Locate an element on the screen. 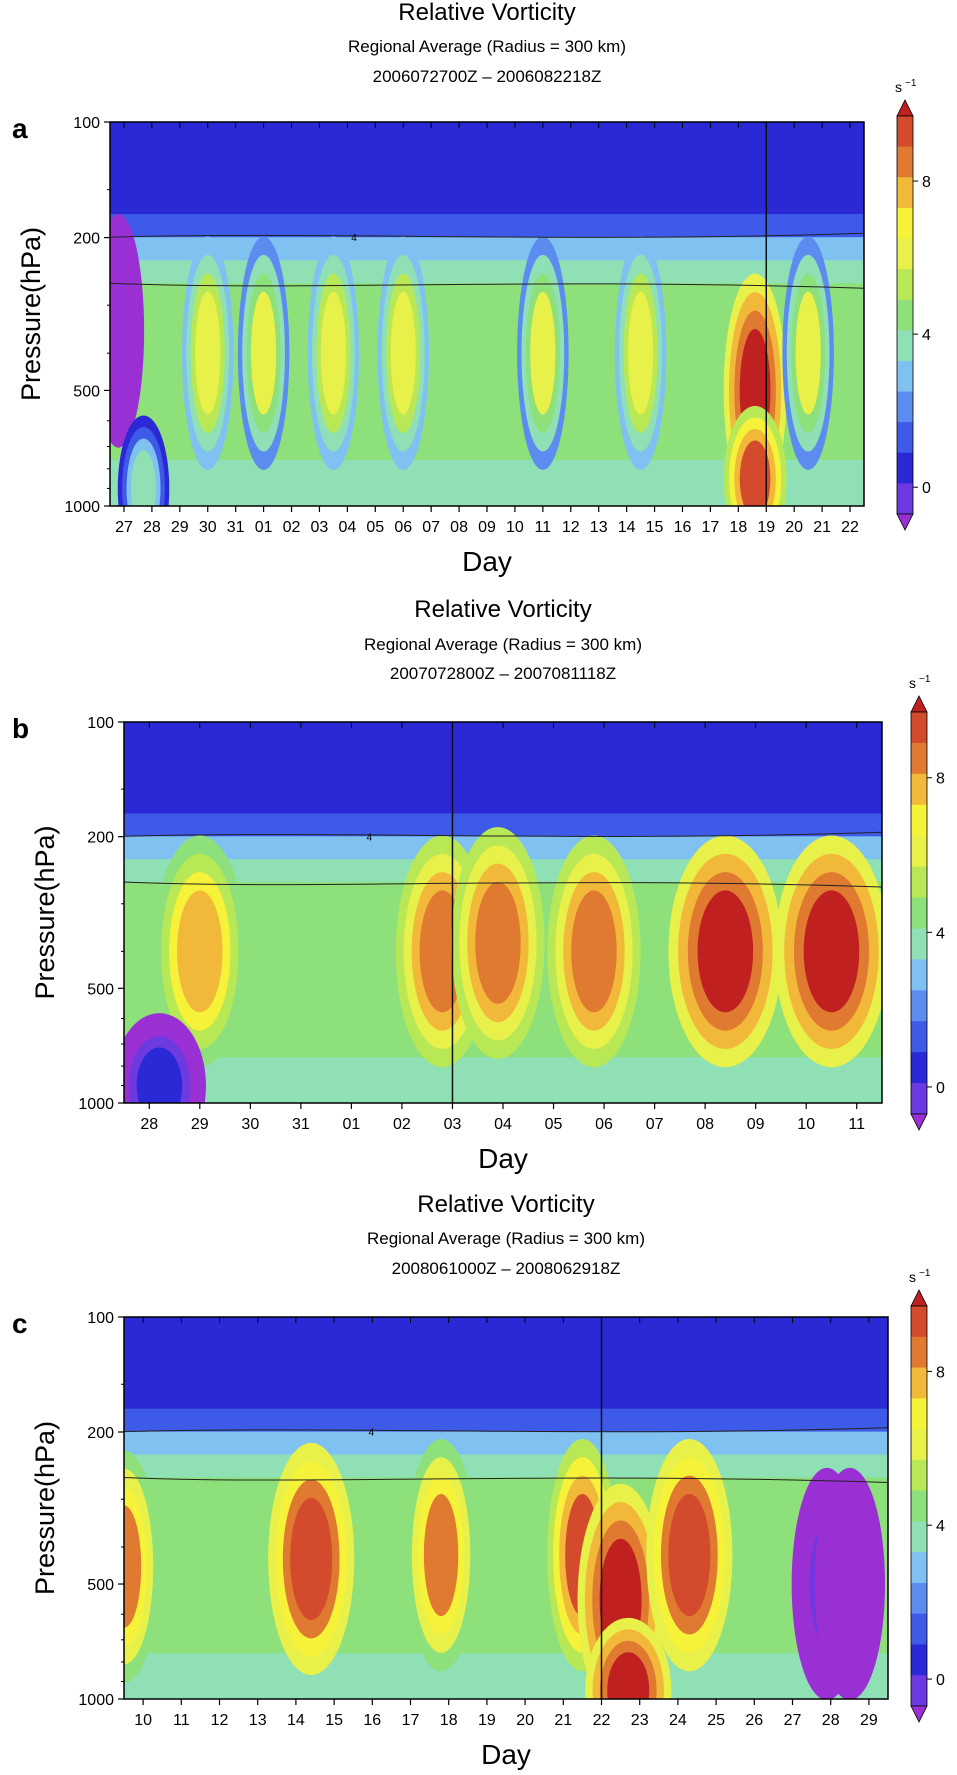  x-tick-label: 14 is located at coordinates (296, 1720).